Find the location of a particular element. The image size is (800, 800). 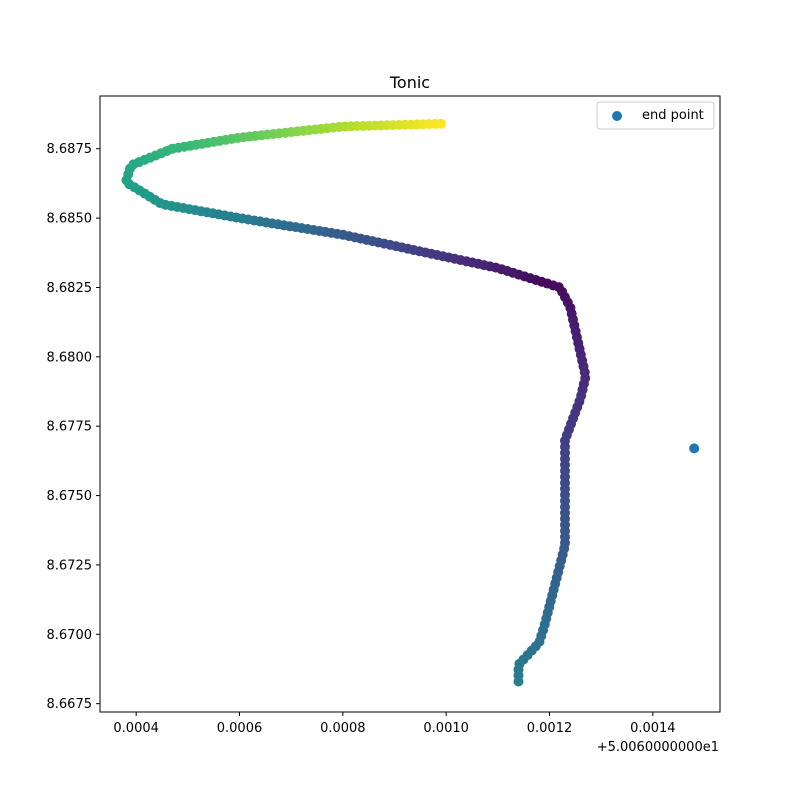

x-tick-label: 0.0014 is located at coordinates (653, 728).